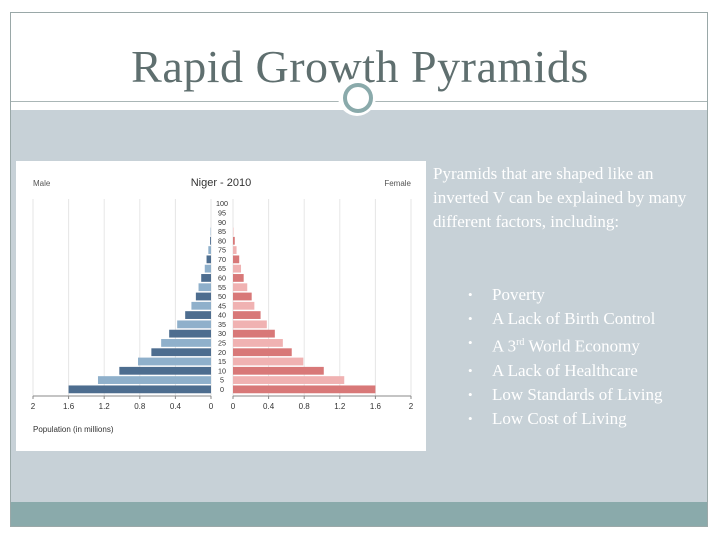 Image resolution: width=720 pixels, height=540 pixels. Describe the element at coordinates (222, 268) in the screenshot. I see `age-tick-label: 65` at that location.